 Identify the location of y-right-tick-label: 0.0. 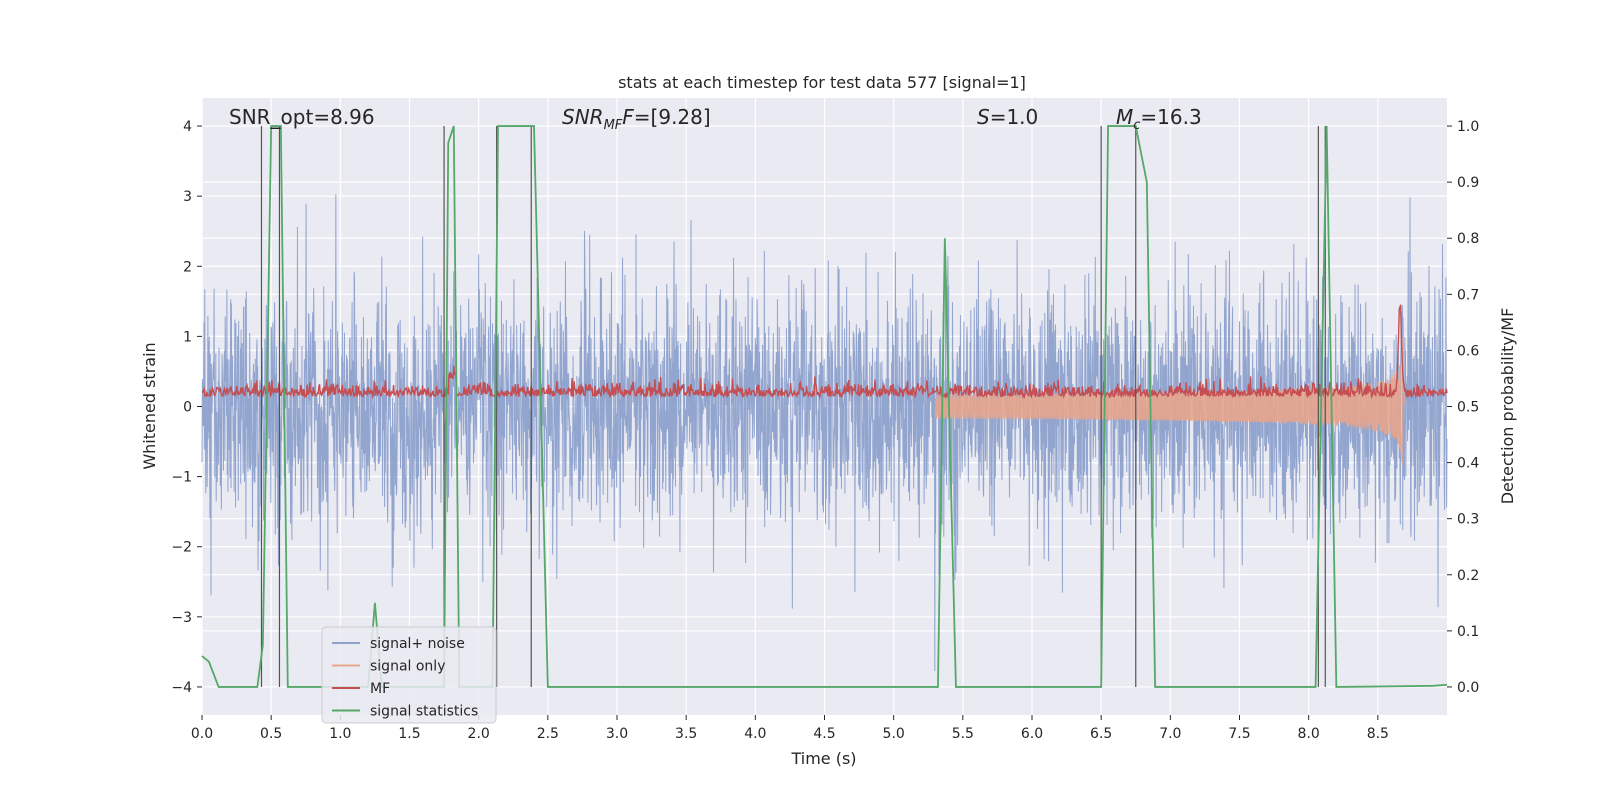
(1468, 688).